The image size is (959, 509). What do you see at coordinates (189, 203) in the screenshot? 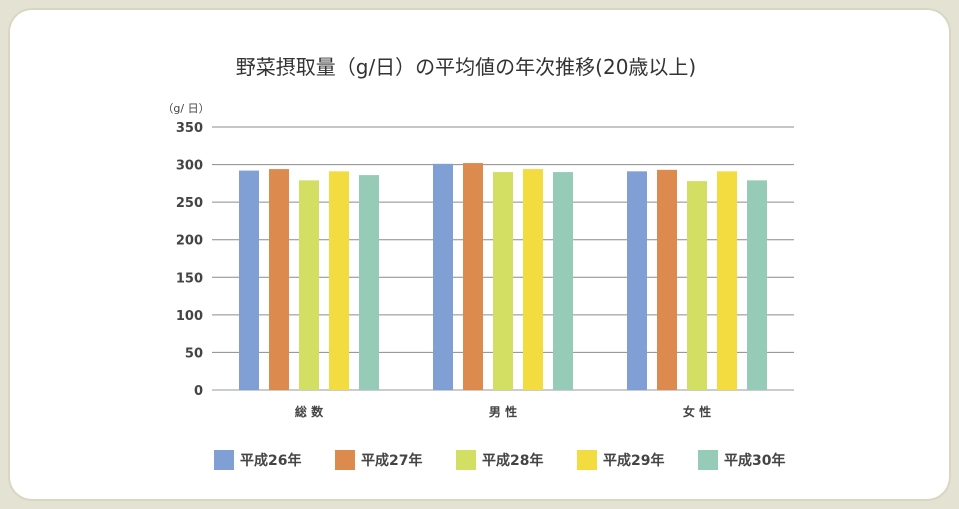
I see `y-tick-label: 250` at bounding box center [189, 203].